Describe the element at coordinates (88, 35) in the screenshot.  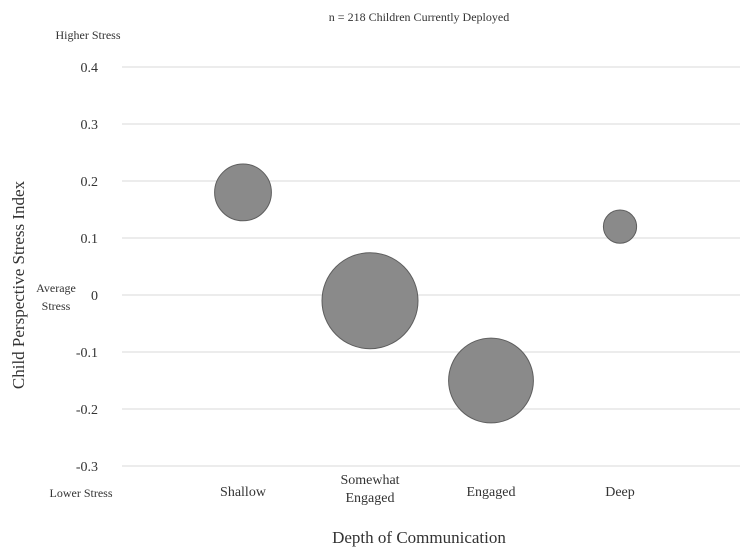
I see `annotation-higher-stress: Higher Stress` at that location.